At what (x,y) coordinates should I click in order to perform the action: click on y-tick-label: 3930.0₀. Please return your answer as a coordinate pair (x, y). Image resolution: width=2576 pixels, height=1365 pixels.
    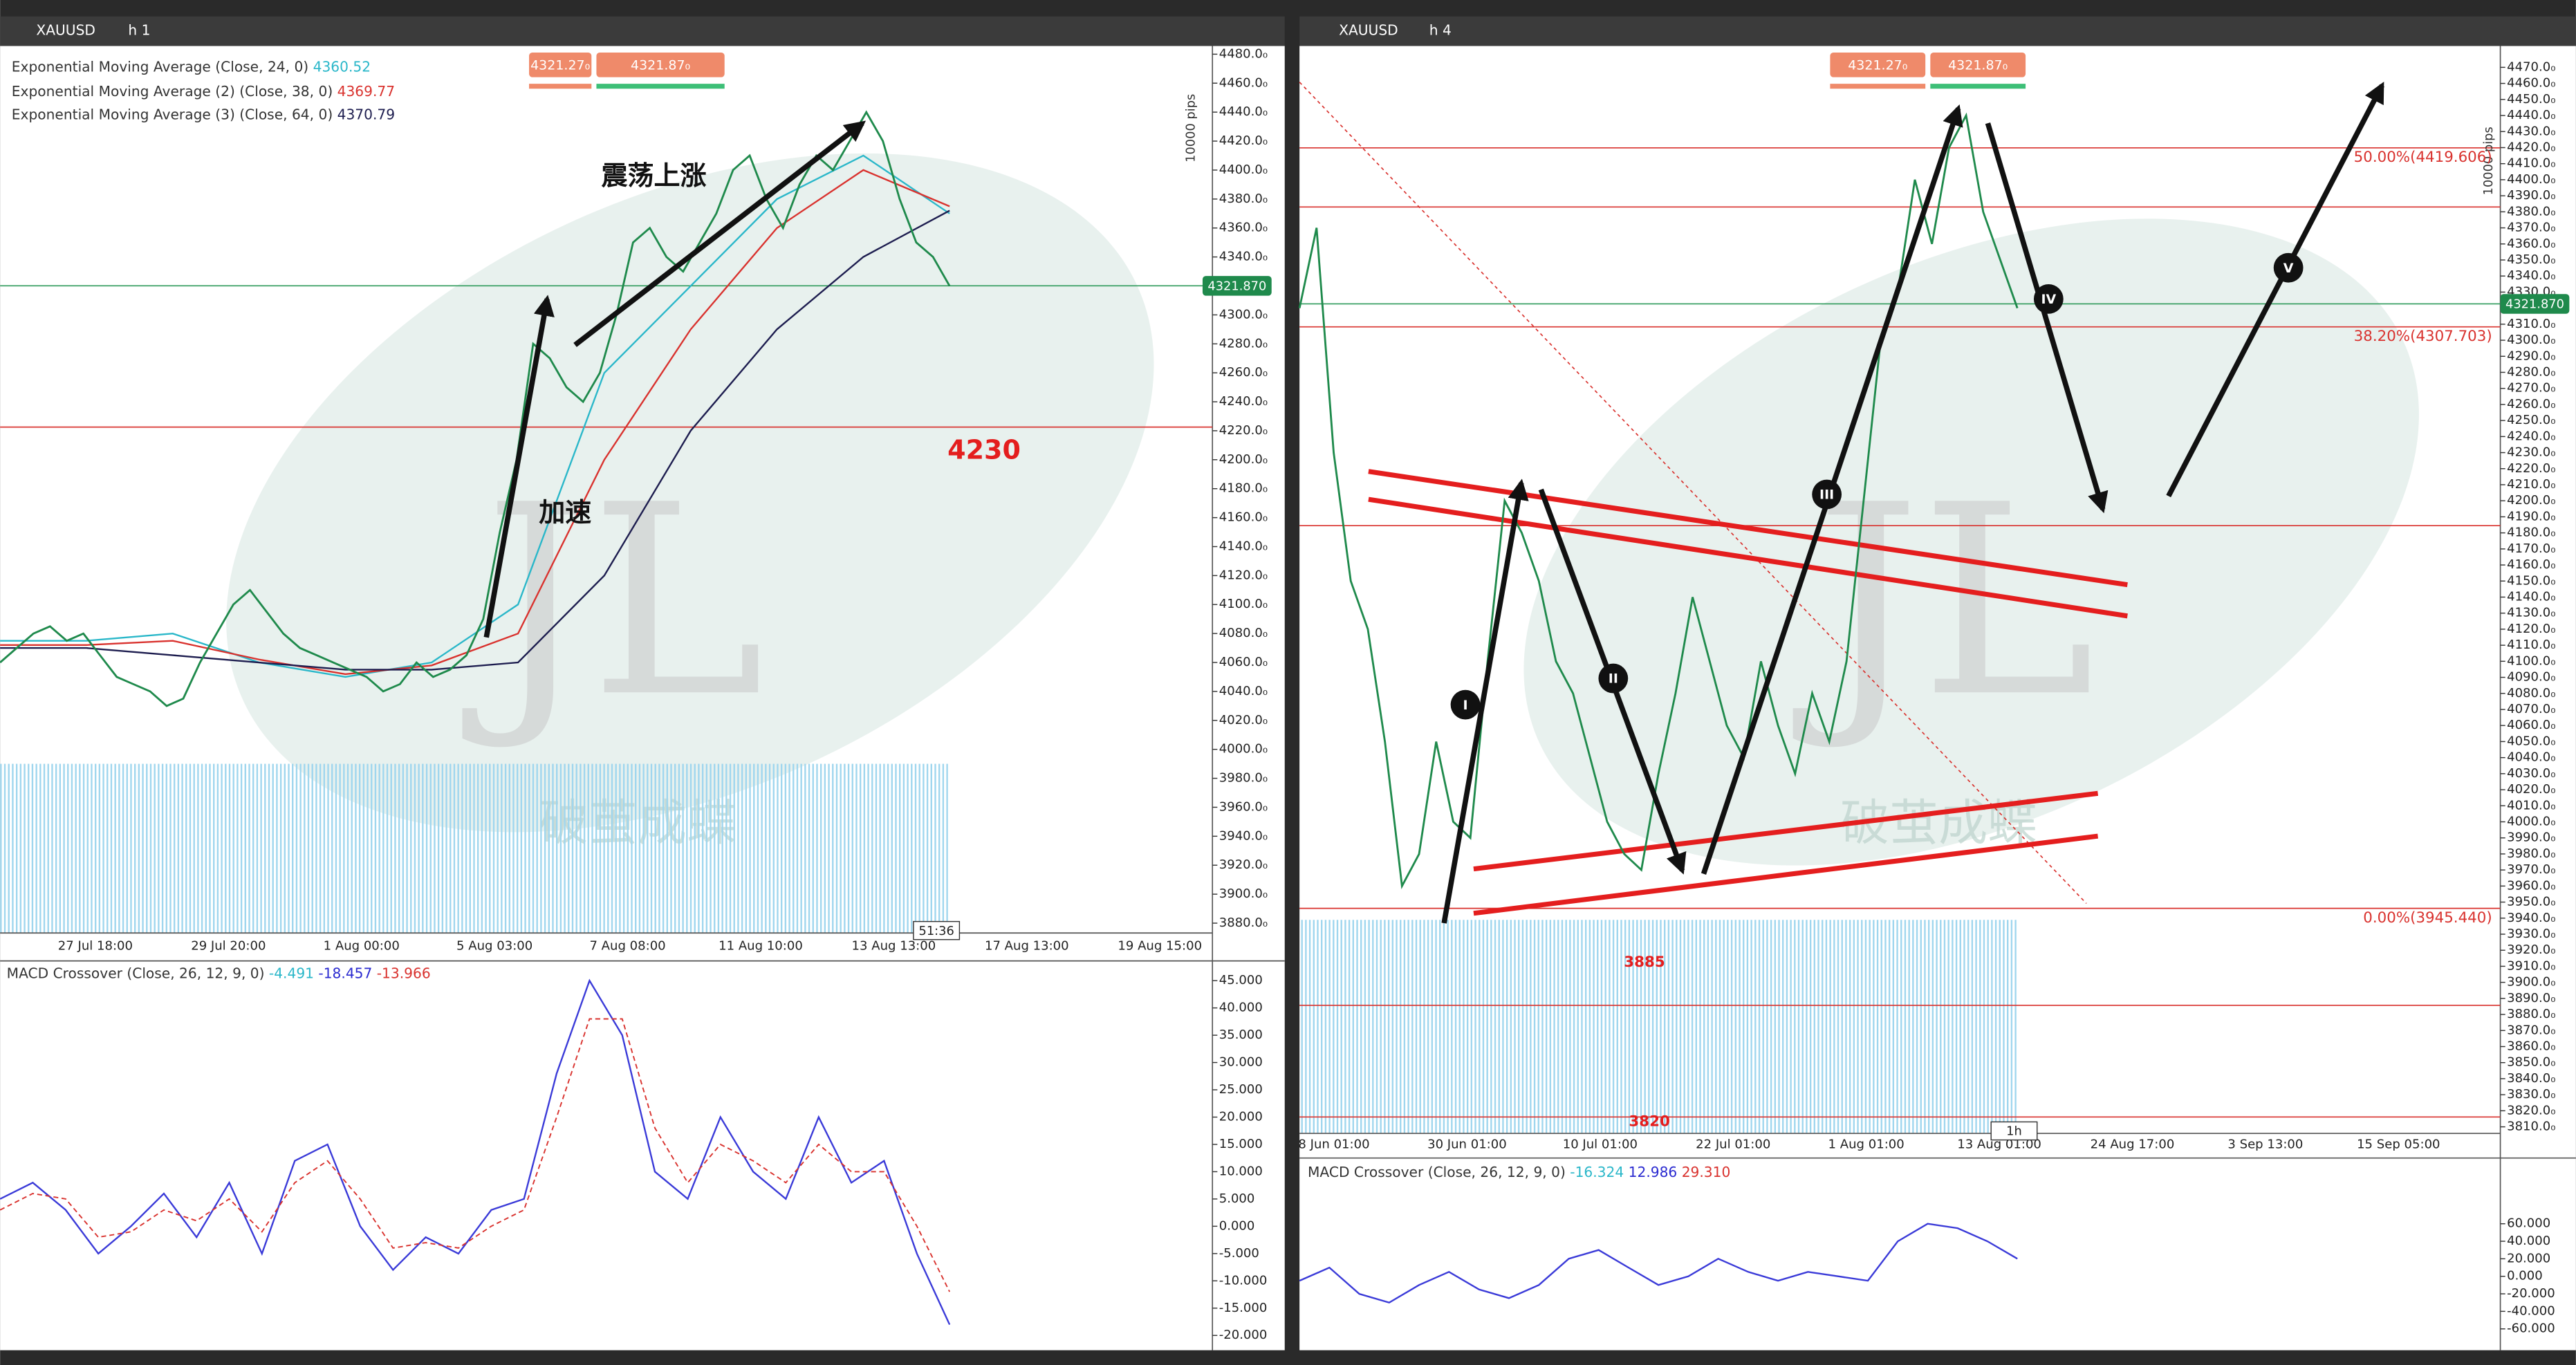
    Looking at the image, I should click on (2531, 934).